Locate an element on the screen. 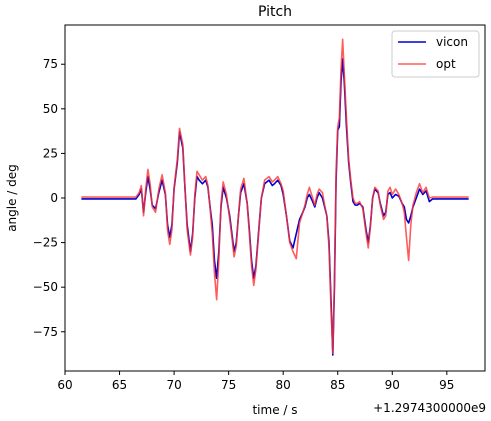  y-tick-label: 25 is located at coordinates (50, 153).